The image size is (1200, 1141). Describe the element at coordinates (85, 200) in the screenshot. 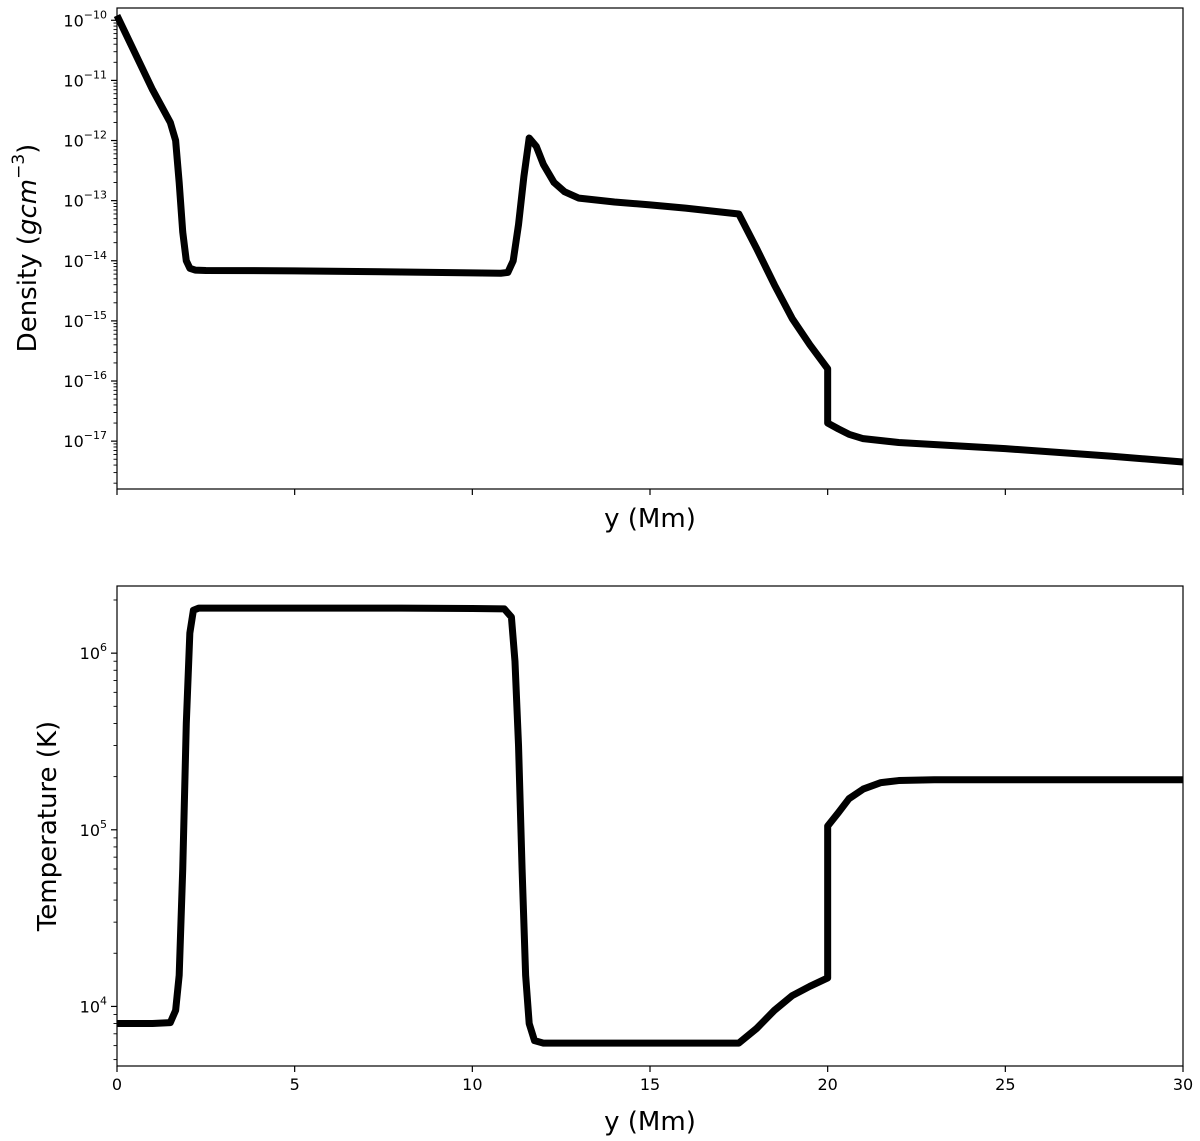

I see `y-tick-label: 10⁻¹³` at that location.